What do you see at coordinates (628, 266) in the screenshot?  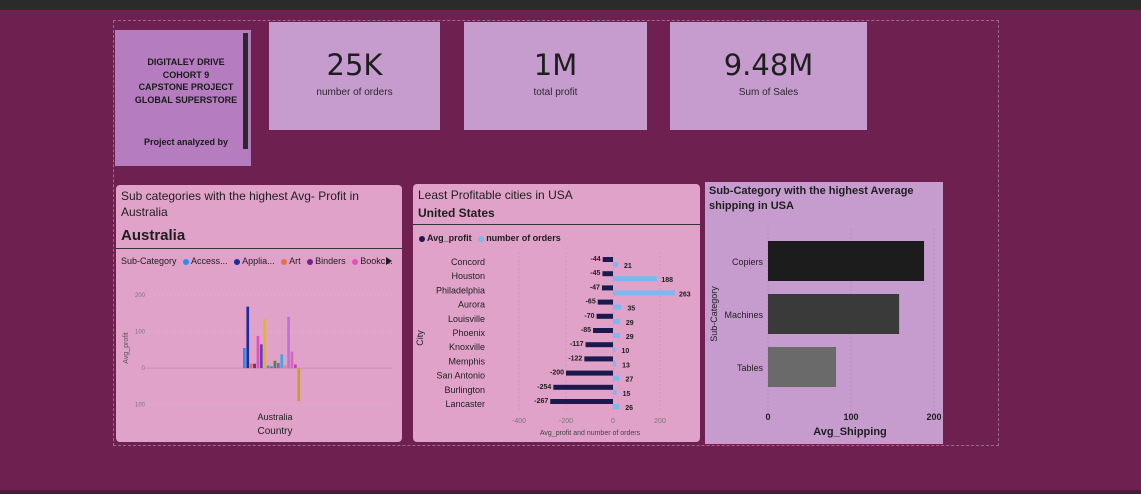 I see `data-label-number-of-orders: 21` at bounding box center [628, 266].